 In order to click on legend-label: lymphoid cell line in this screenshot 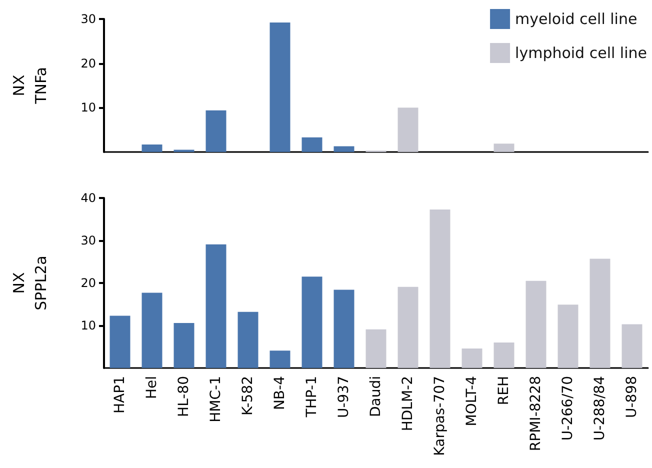, I will do `click(581, 53)`.